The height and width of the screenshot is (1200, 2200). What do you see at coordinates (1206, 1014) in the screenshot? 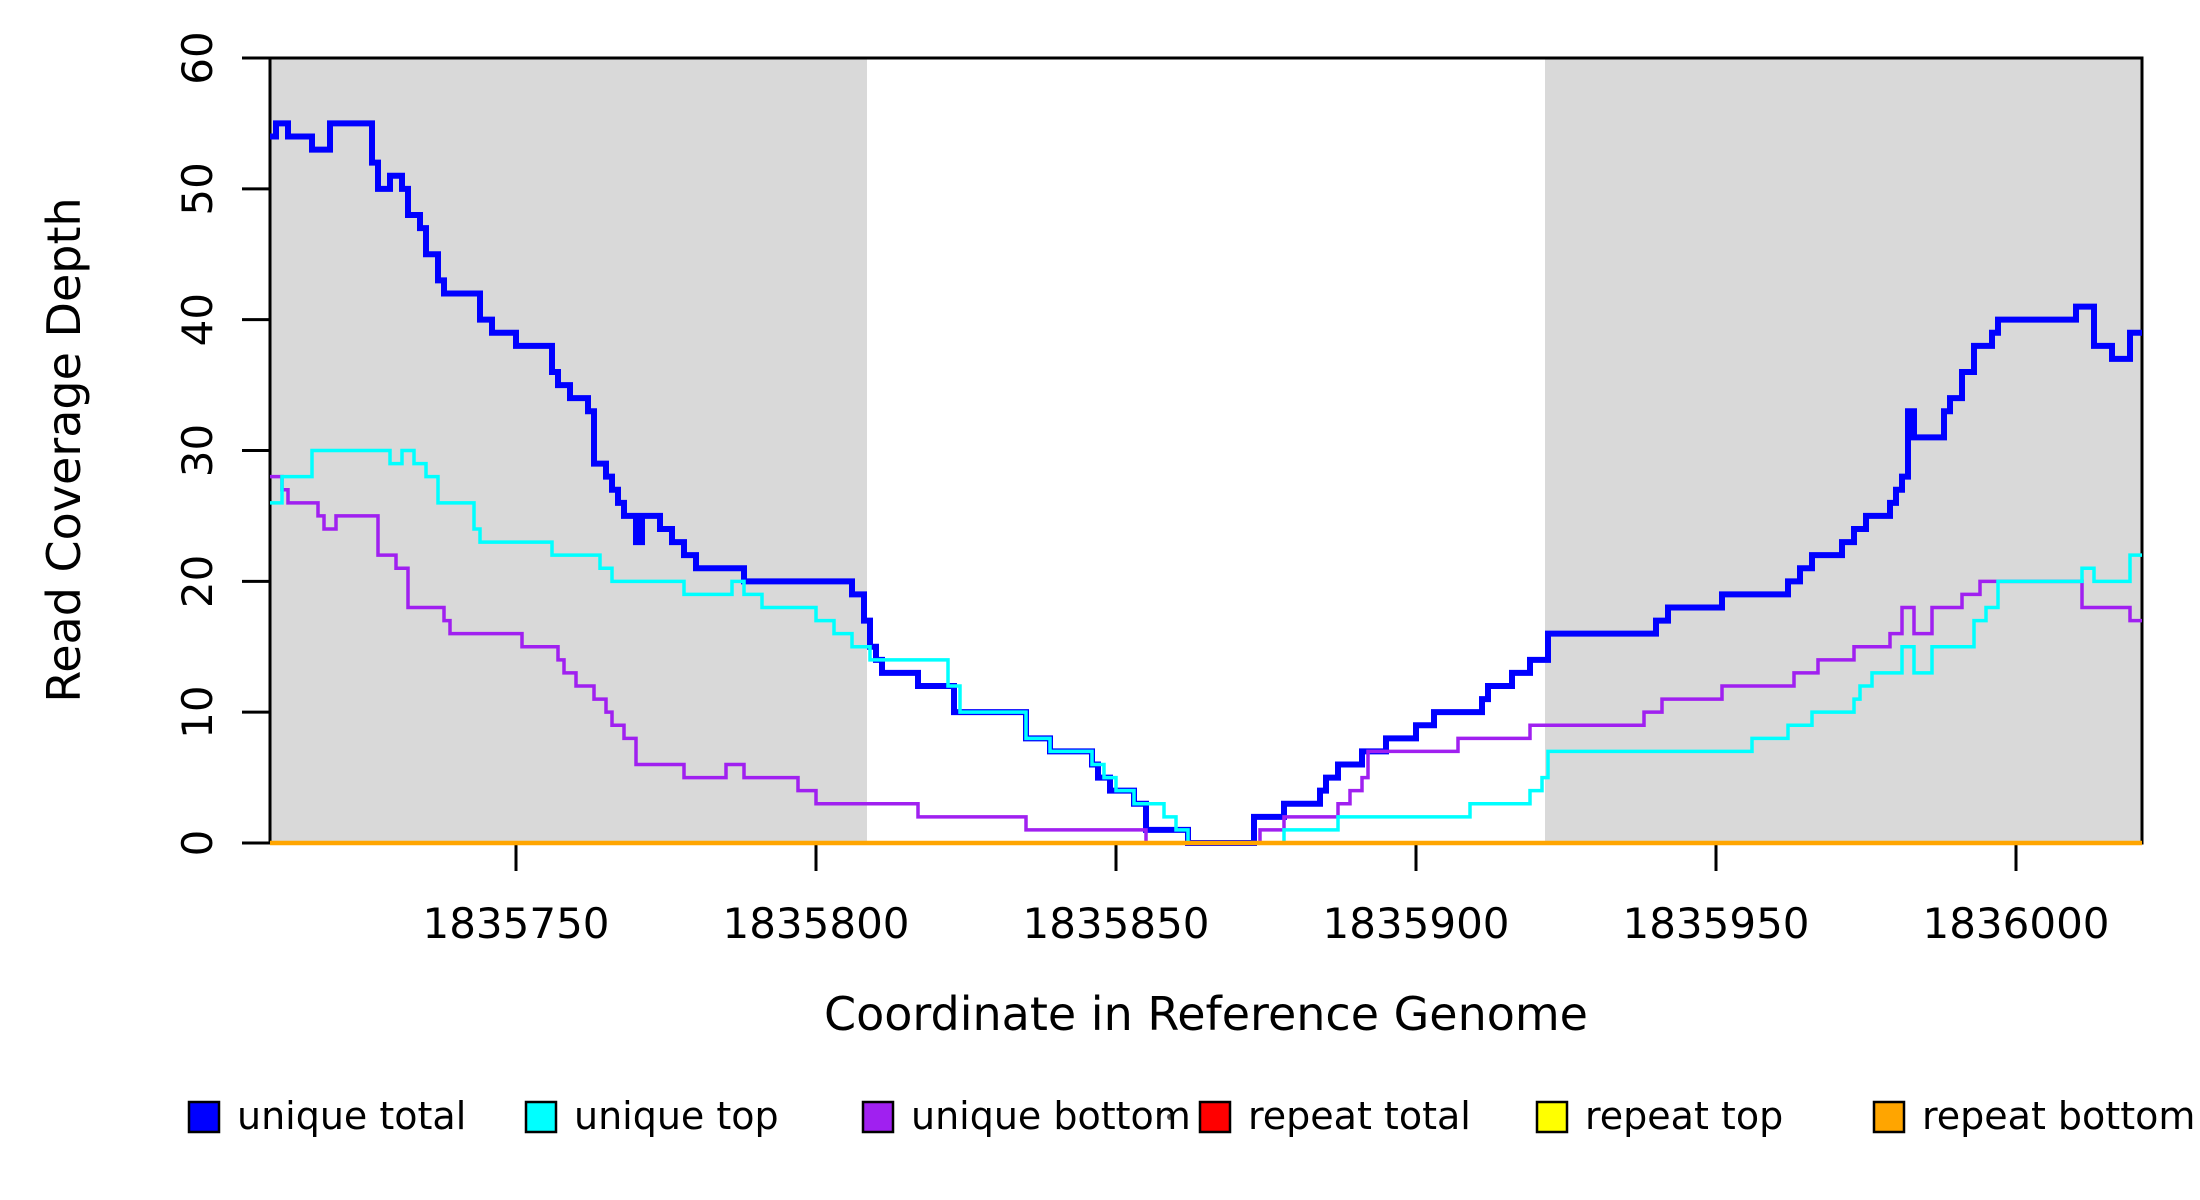
I see `x-axis-title: Coordinate in Reference Genome` at bounding box center [1206, 1014].